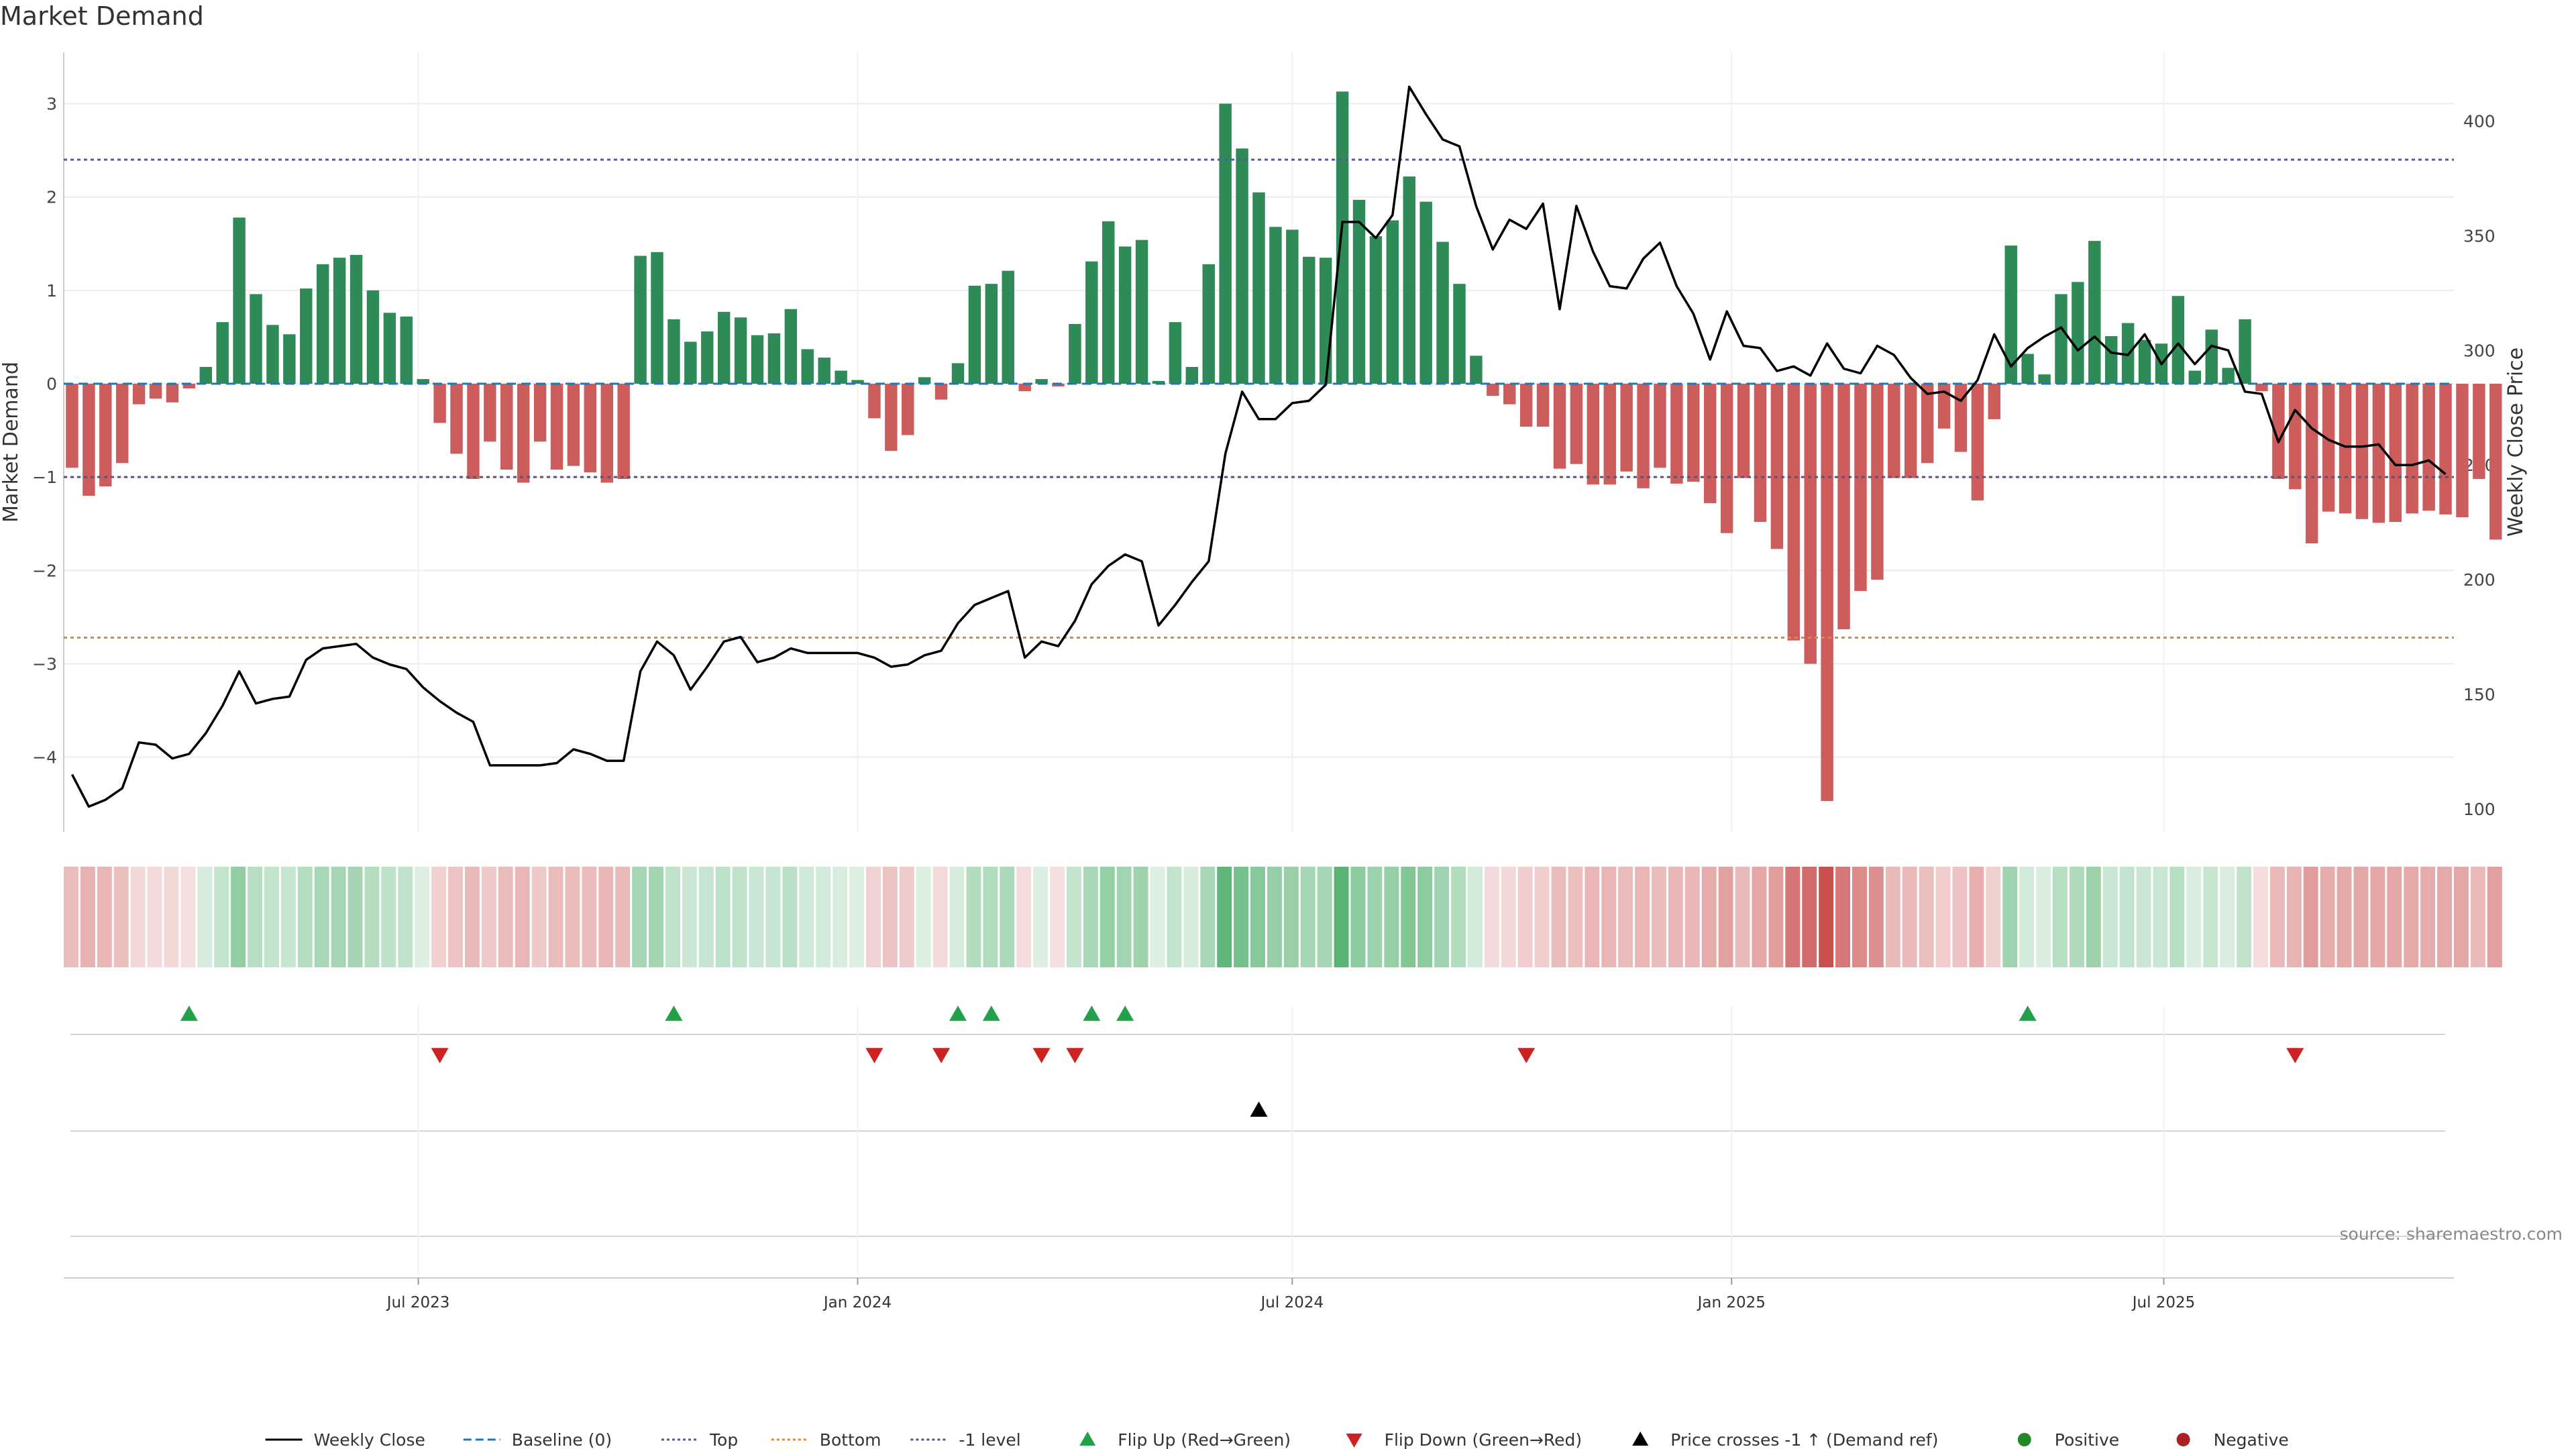 This screenshot has height=1449, width=2576. What do you see at coordinates (857, 1302) in the screenshot?
I see `x-tick-label: Jan 2024` at bounding box center [857, 1302].